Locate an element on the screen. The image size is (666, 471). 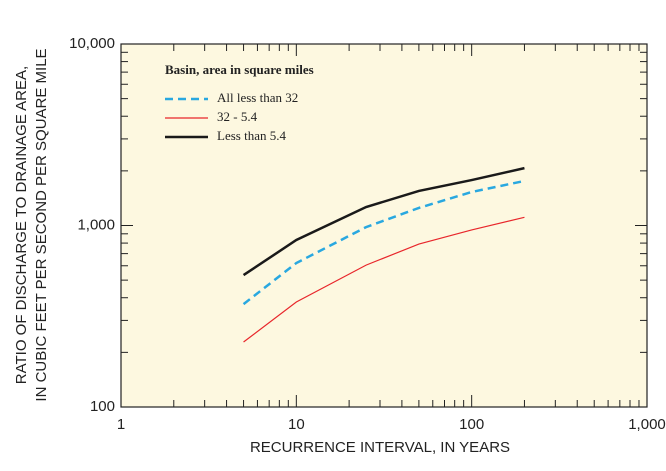
legend-label: All less than 32 is located at coordinates (257, 97).